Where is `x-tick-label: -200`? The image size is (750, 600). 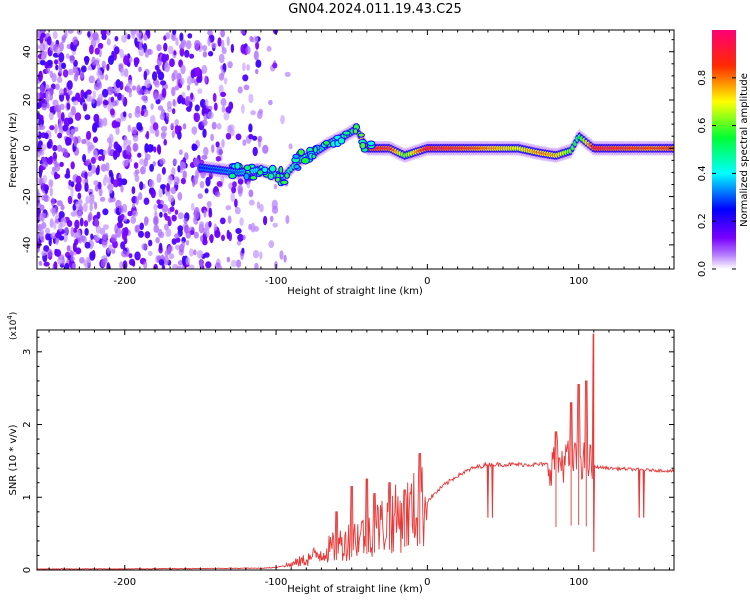 x-tick-label: -200 is located at coordinates (124, 281).